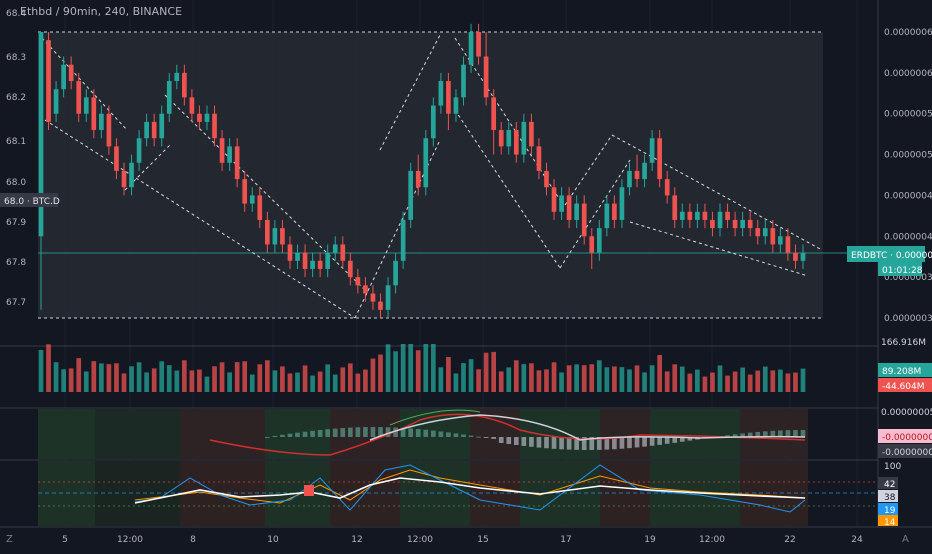 The width and height of the screenshot is (932, 554). What do you see at coordinates (565, 540) in the screenshot?
I see `time-label: 17` at bounding box center [565, 540].